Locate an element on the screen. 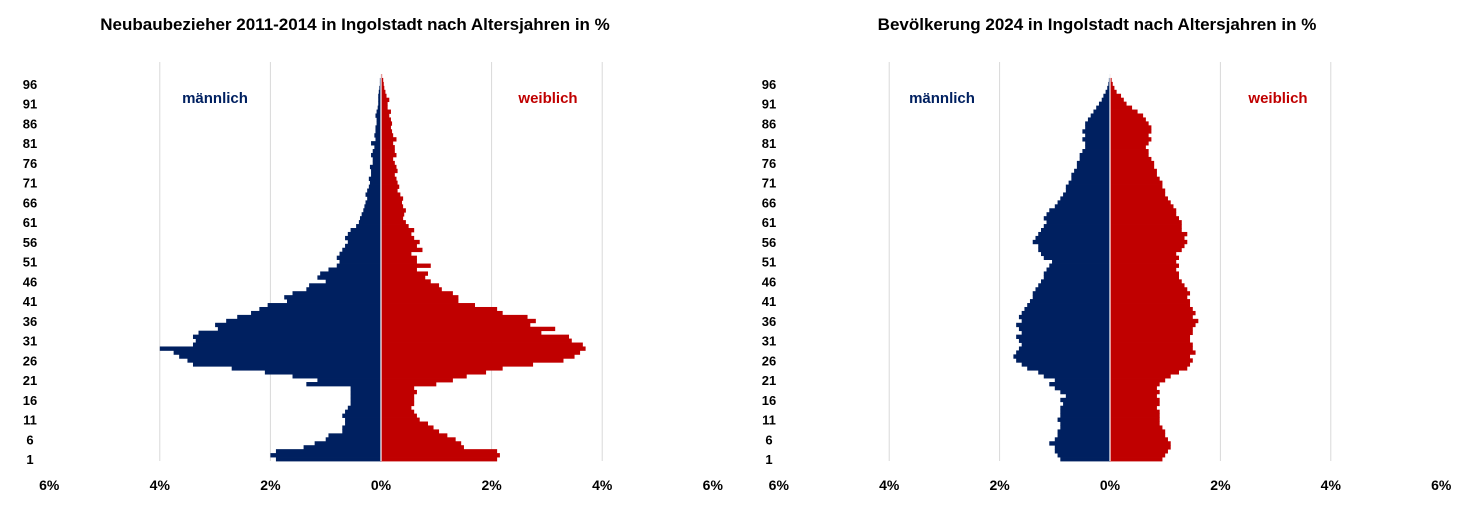 The width and height of the screenshot is (1483, 530). y-tick-label: 56 is located at coordinates (769, 242).